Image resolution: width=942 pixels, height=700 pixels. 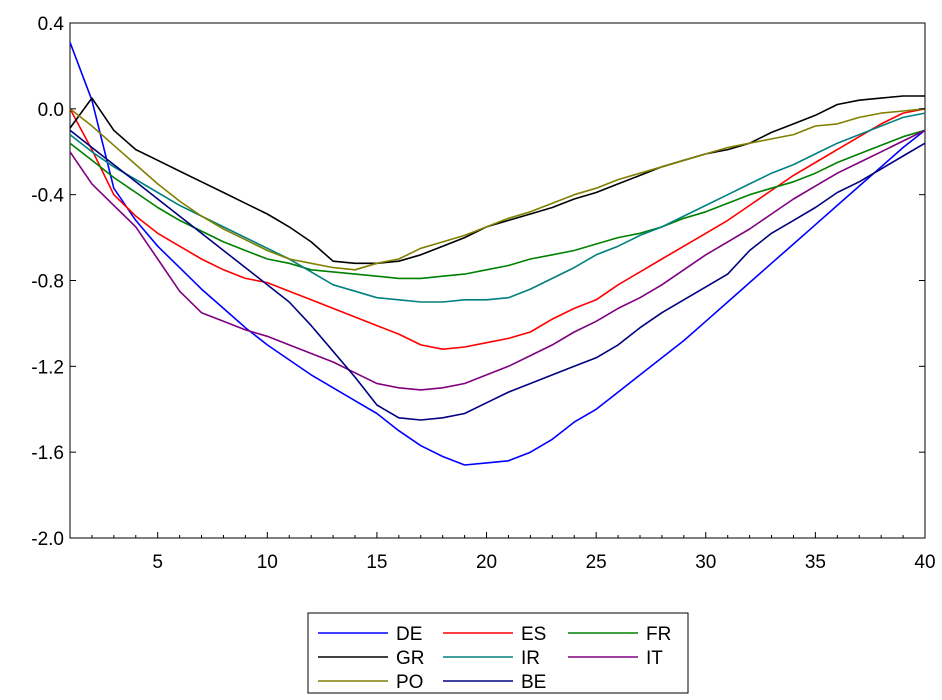 I want to click on legend-box, so click(x=498, y=653).